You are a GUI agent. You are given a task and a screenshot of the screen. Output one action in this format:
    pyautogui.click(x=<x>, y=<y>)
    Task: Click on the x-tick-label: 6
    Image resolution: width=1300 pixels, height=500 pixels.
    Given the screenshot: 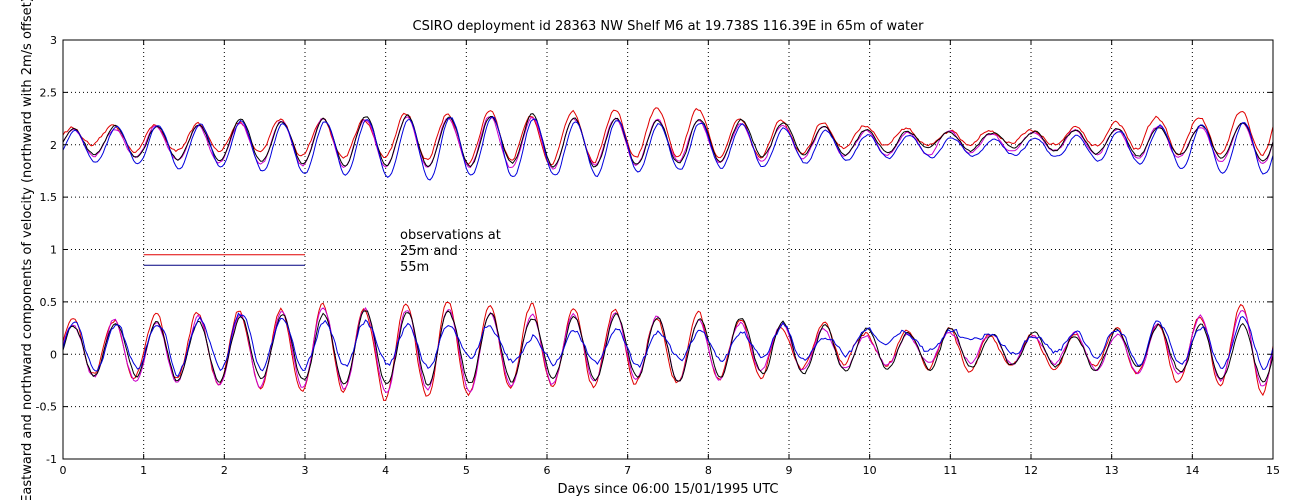 What is the action you would take?
    pyautogui.click(x=547, y=470)
    